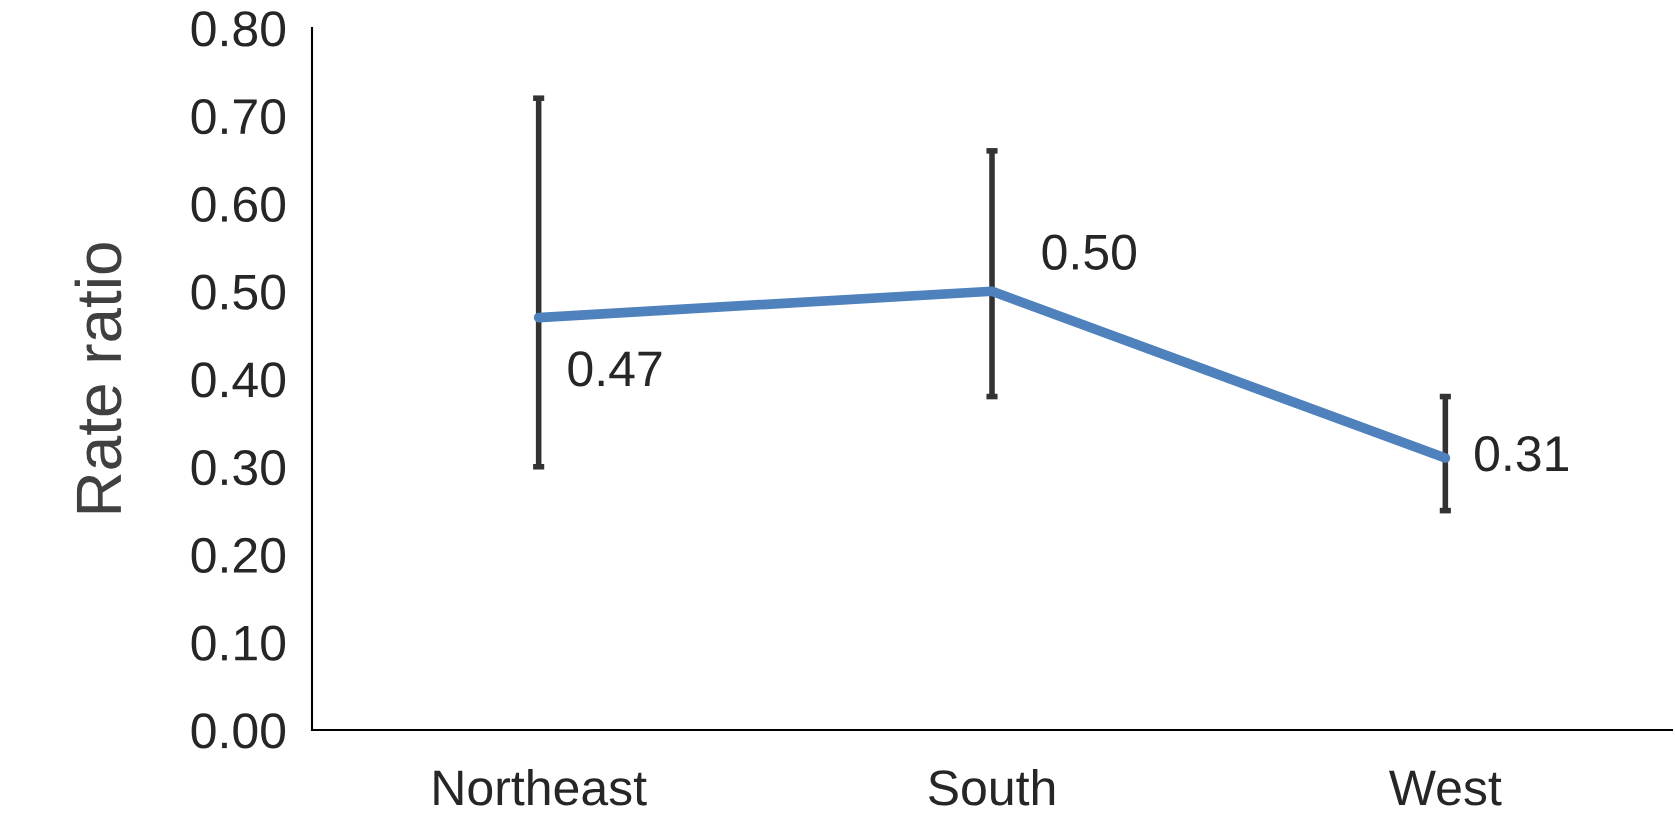 The image size is (1675, 837). What do you see at coordinates (238, 29) in the screenshot?
I see `y-tick-label: 0.80` at bounding box center [238, 29].